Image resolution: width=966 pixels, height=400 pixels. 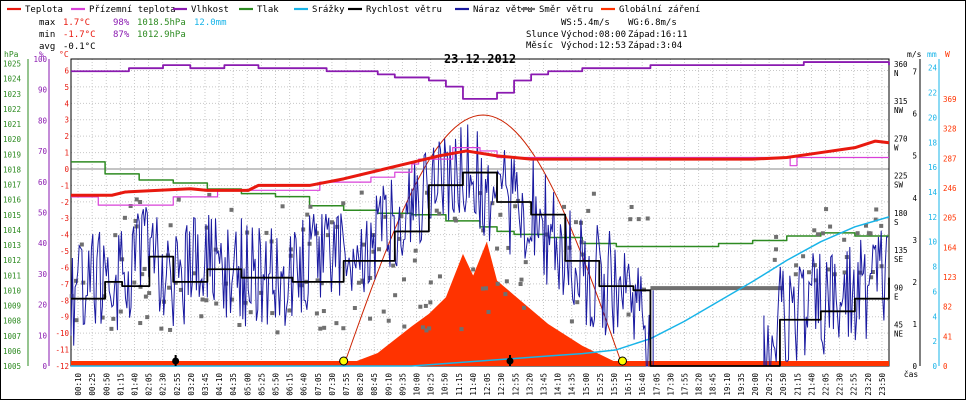 What do you see at coordinates (934, 316) in the screenshot?
I see `tick-mm: 4` at bounding box center [934, 316].